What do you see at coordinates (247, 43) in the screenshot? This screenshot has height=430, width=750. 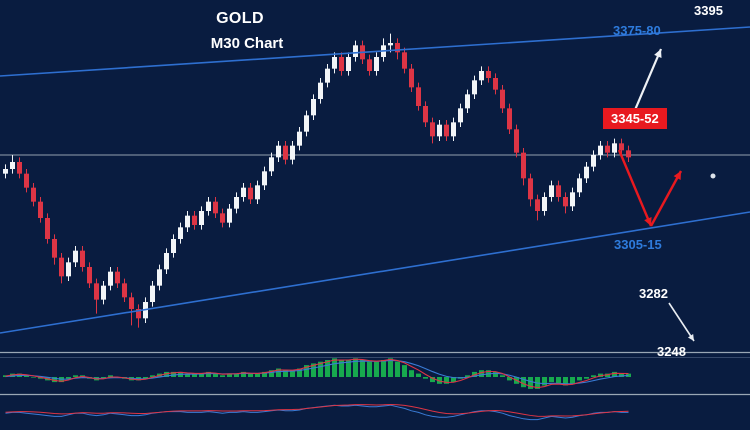 I see `chart-timeframe-subtitle: M30 Chart` at bounding box center [247, 43].